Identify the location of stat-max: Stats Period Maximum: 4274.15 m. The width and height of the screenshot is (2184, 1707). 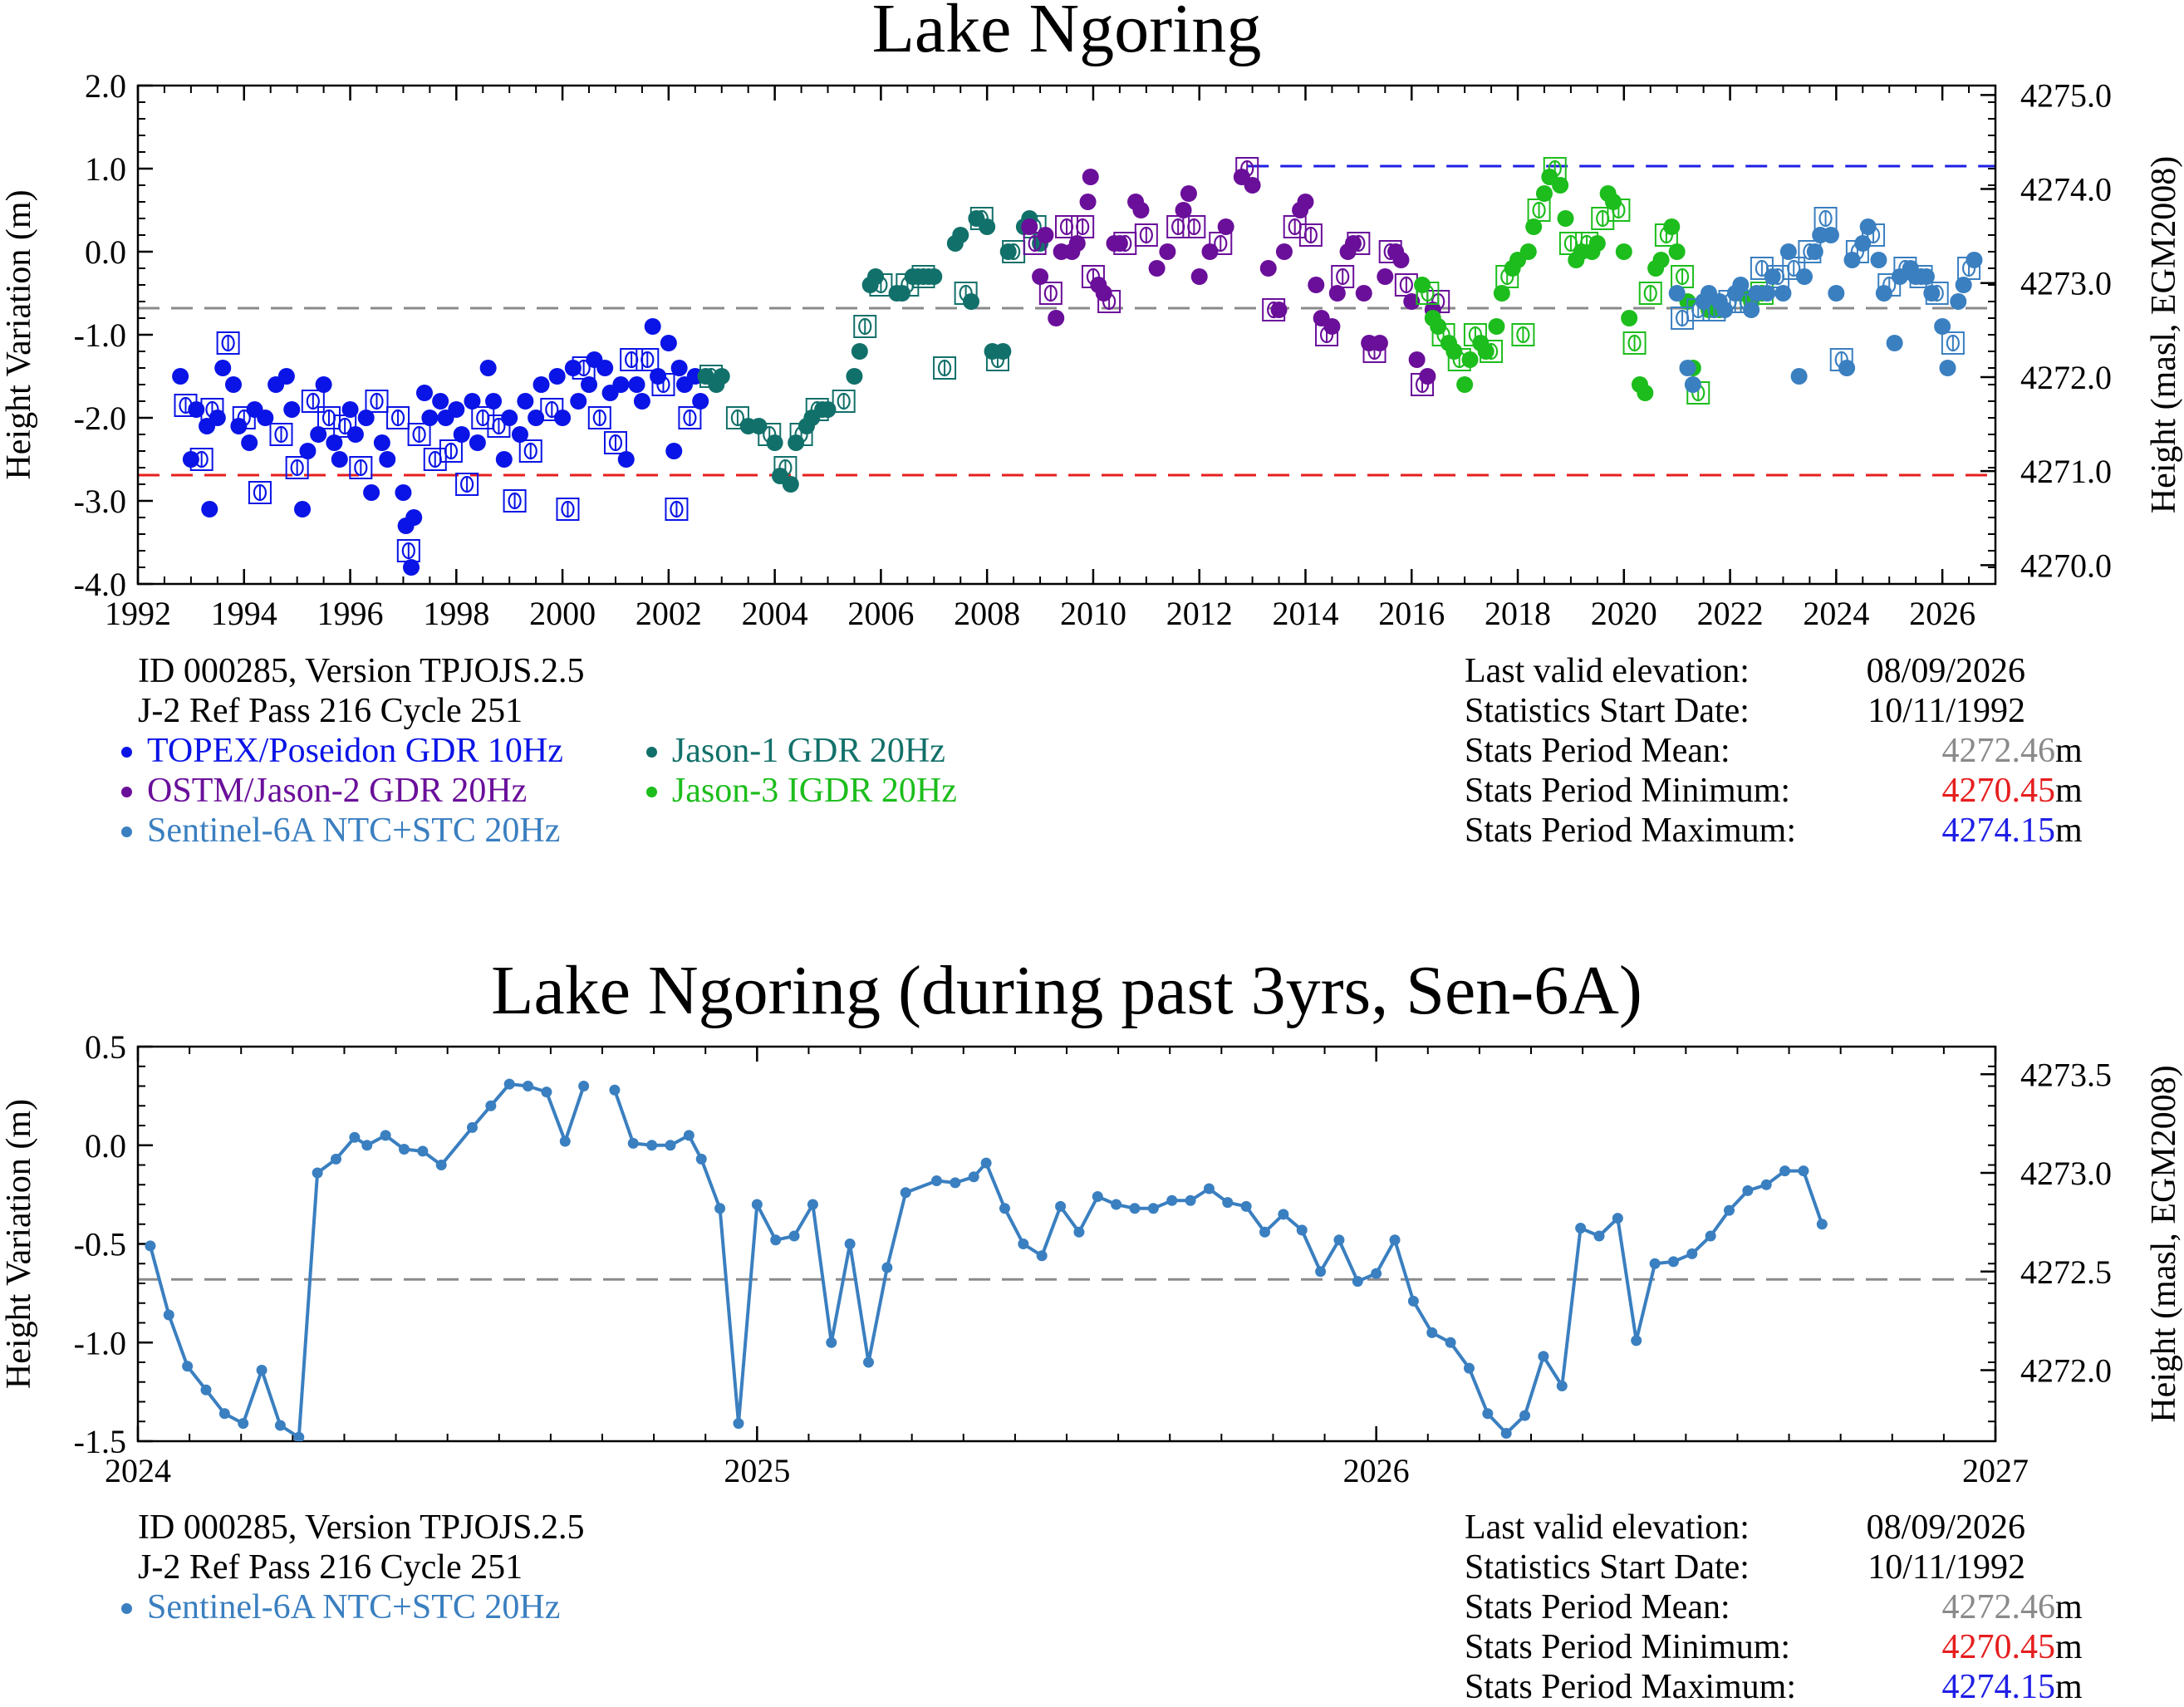
(1774, 831).